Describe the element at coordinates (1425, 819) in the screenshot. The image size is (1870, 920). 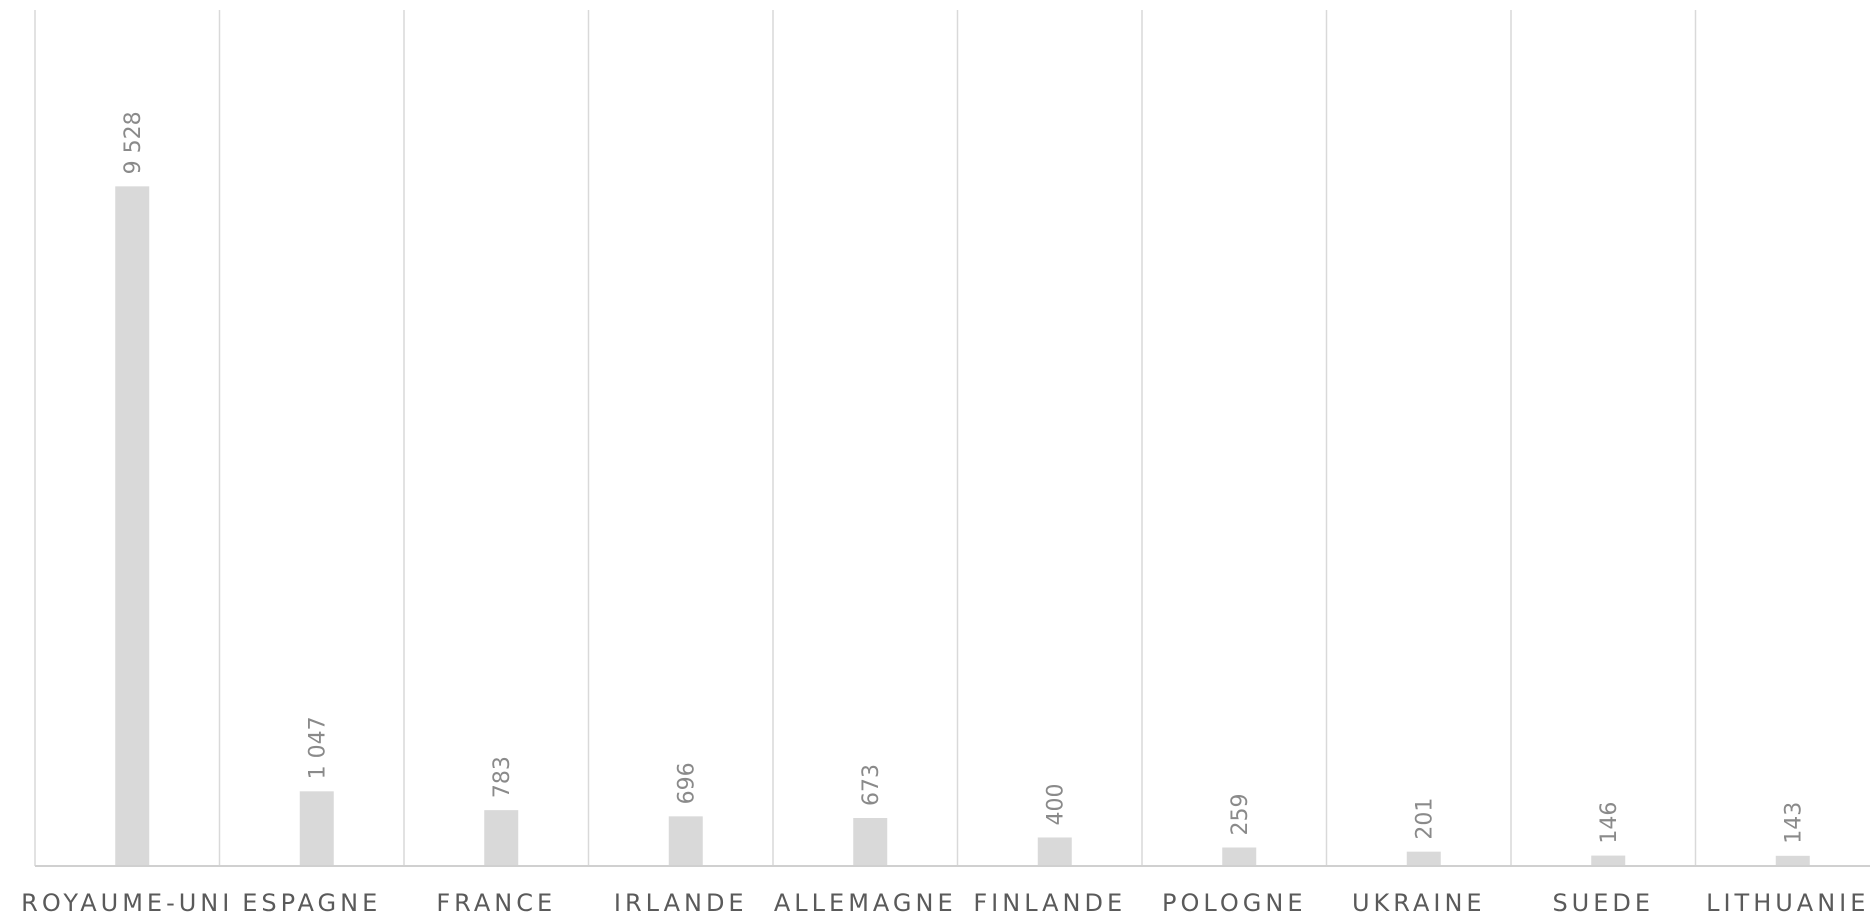
I see `value-label: 201` at that location.